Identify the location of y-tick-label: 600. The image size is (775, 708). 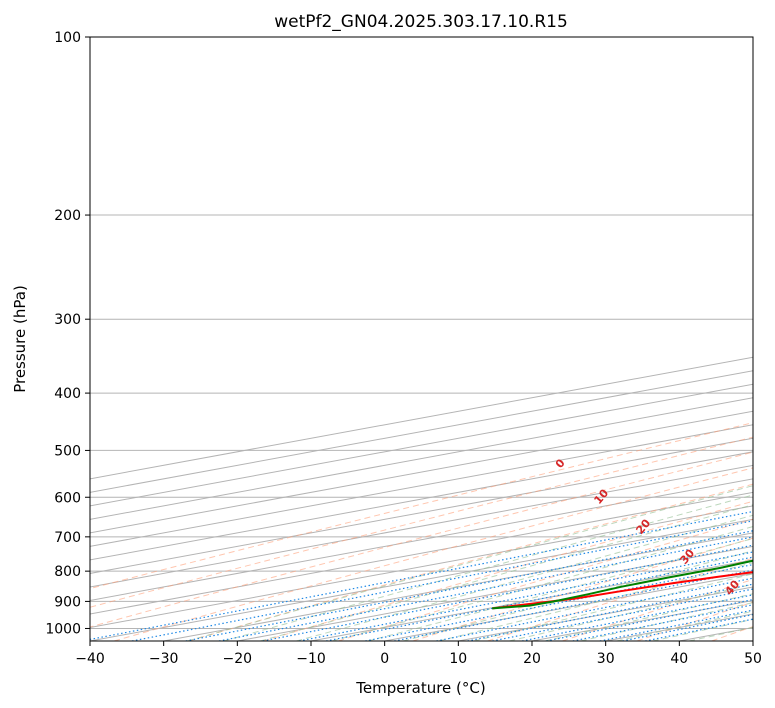
(67, 498).